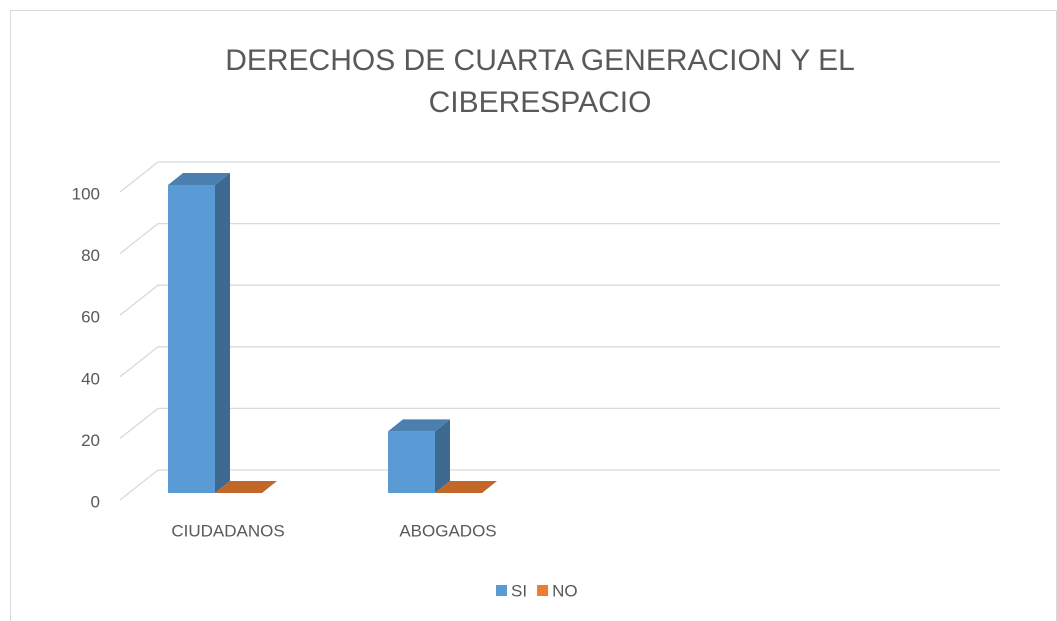  I want to click on legend-label: SI, so click(519, 590).